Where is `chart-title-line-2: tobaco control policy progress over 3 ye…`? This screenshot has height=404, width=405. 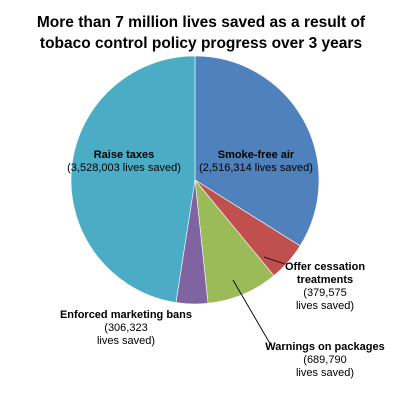
chart-title-line-2: tobaco control policy progress over 3 ye… is located at coordinates (201, 43).